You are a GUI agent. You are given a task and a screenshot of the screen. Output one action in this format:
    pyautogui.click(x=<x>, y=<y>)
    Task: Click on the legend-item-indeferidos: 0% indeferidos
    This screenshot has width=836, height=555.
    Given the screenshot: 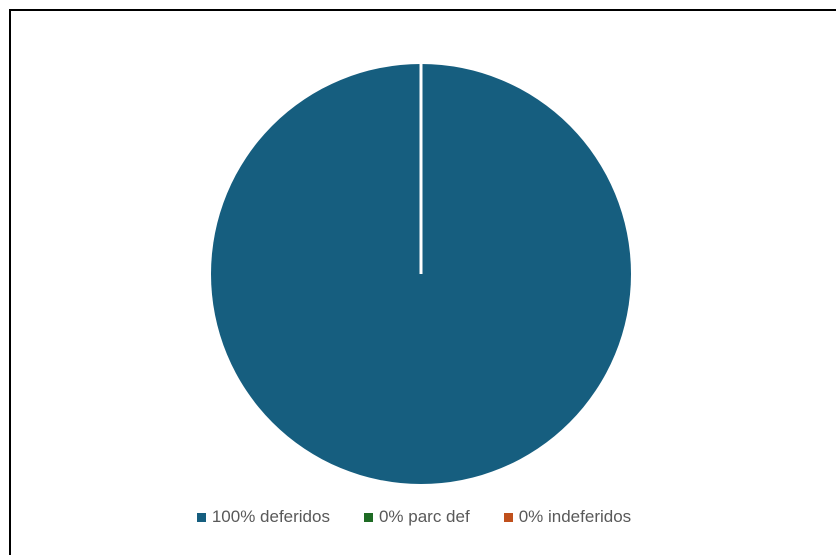 What is the action you would take?
    pyautogui.click(x=567, y=517)
    